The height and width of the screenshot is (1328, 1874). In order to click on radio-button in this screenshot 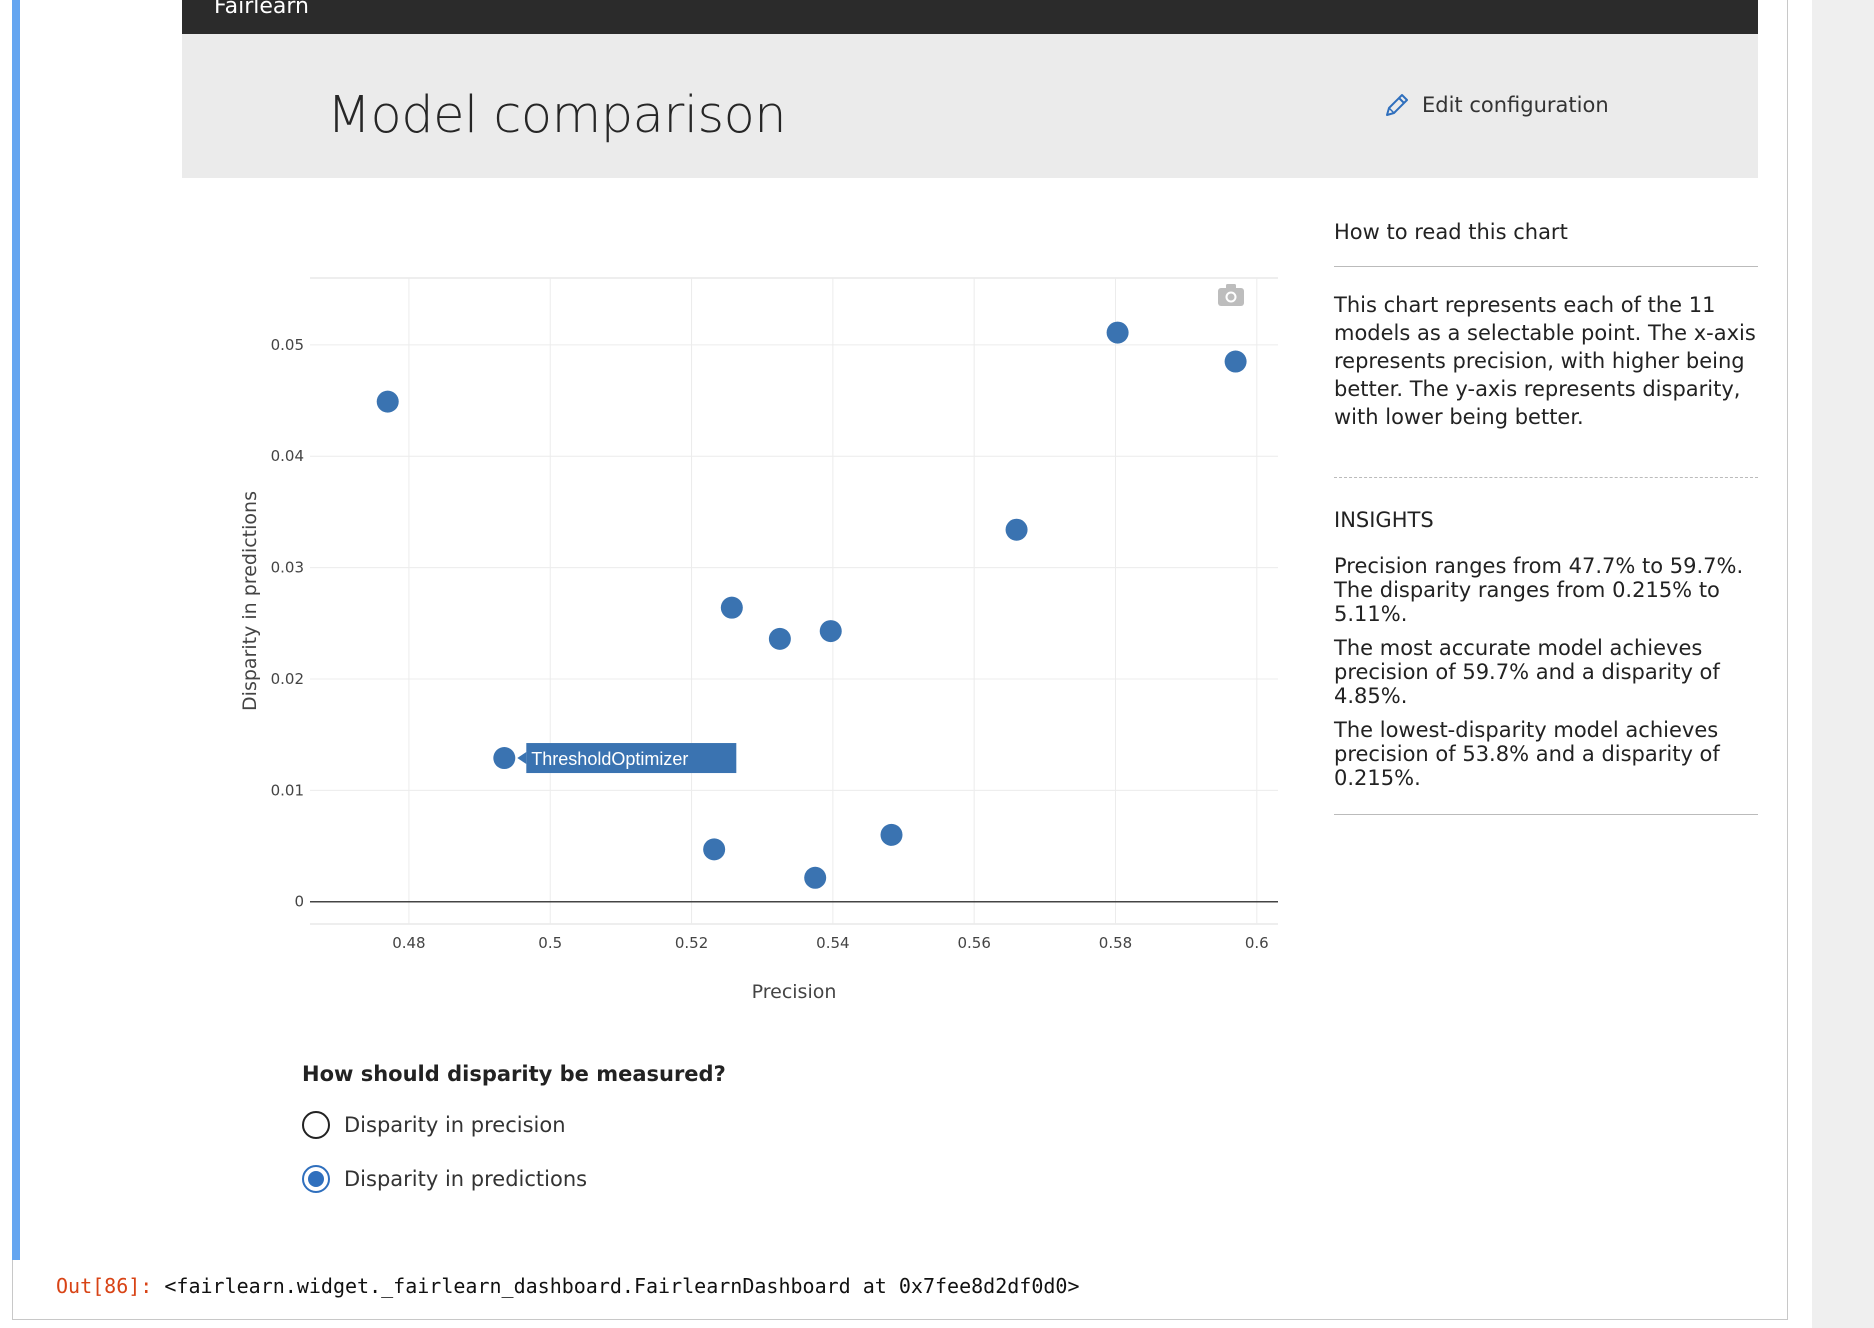, I will do `click(316, 1125)`.